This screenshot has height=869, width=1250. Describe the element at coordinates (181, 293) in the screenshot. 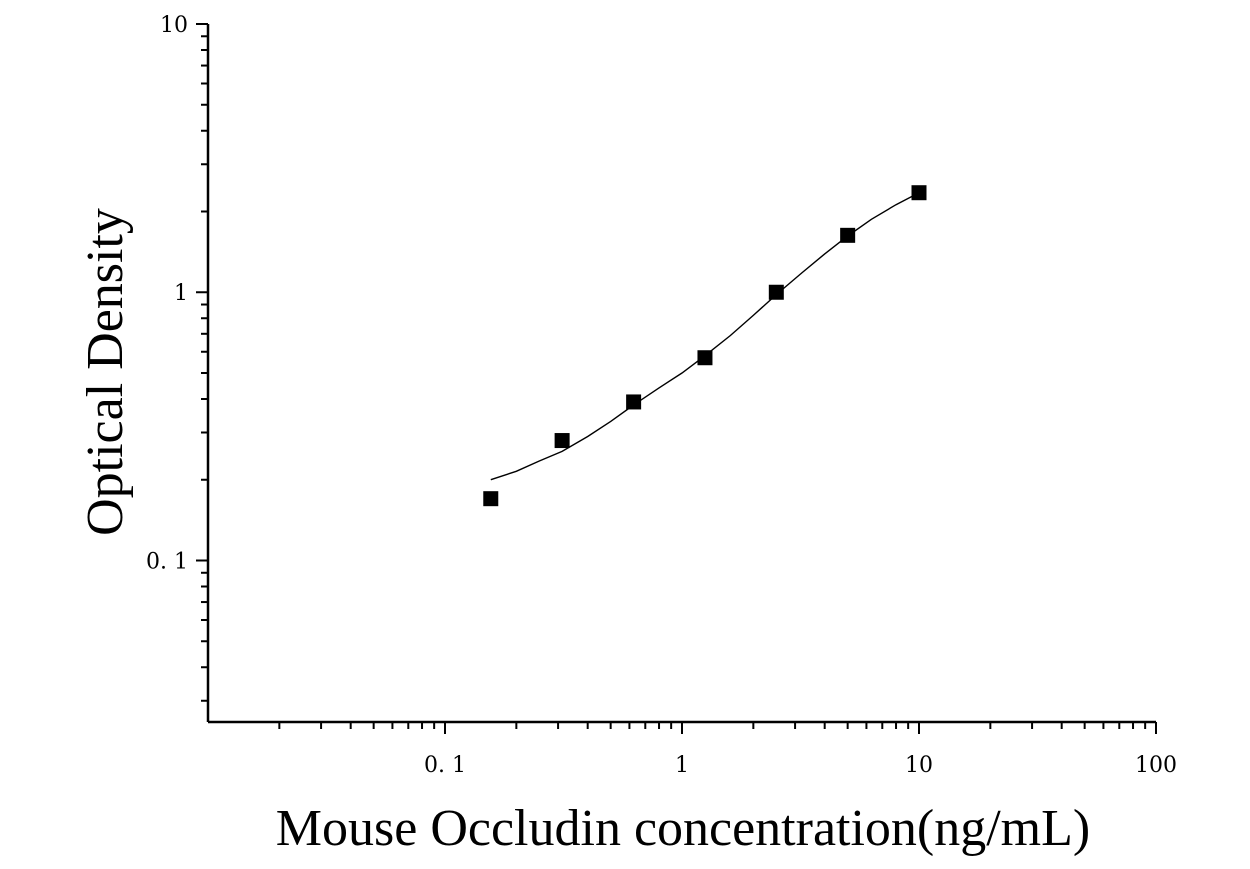

I see `y-tick-label: 1` at that location.